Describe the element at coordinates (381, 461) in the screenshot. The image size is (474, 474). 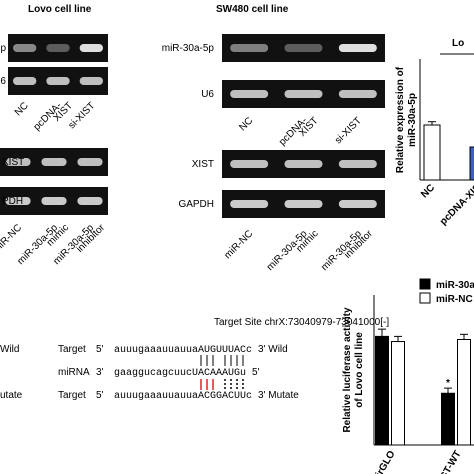
I see `x-tick-label: pmirGLO` at that location.